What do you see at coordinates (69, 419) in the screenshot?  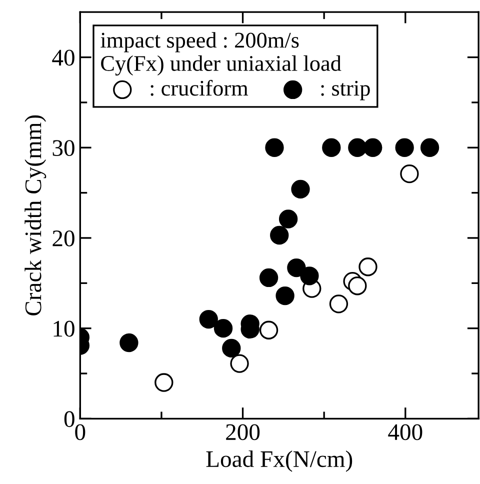 I see `y-tick-label: 0` at bounding box center [69, 419].